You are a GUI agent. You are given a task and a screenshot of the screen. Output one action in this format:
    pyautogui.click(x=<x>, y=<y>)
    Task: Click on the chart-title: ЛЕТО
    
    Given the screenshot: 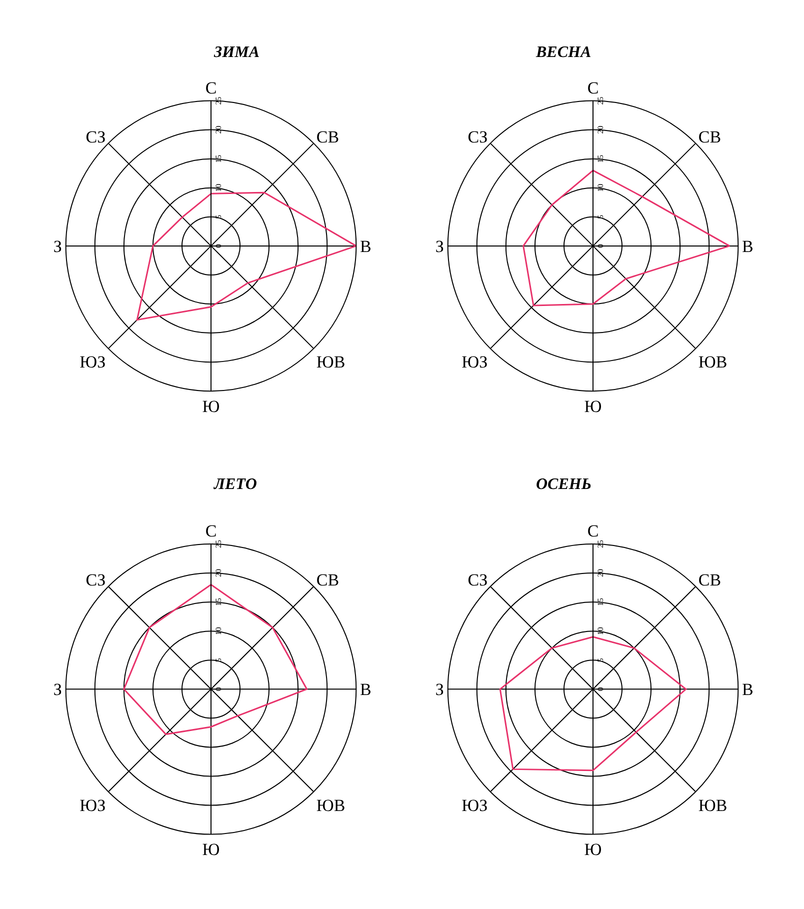 What is the action you would take?
    pyautogui.click(x=235, y=484)
    